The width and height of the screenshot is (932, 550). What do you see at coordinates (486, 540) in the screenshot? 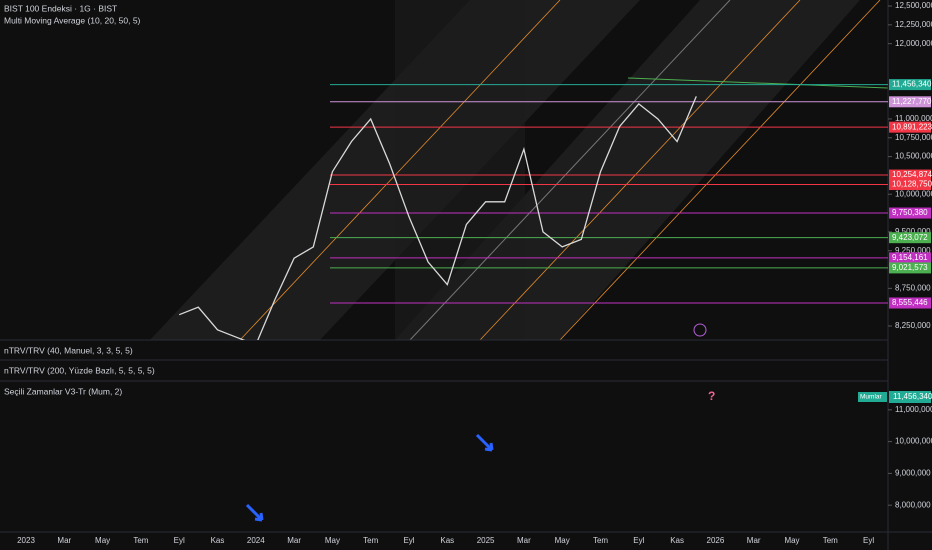
I see `x-tick-label: 2025` at bounding box center [486, 540].